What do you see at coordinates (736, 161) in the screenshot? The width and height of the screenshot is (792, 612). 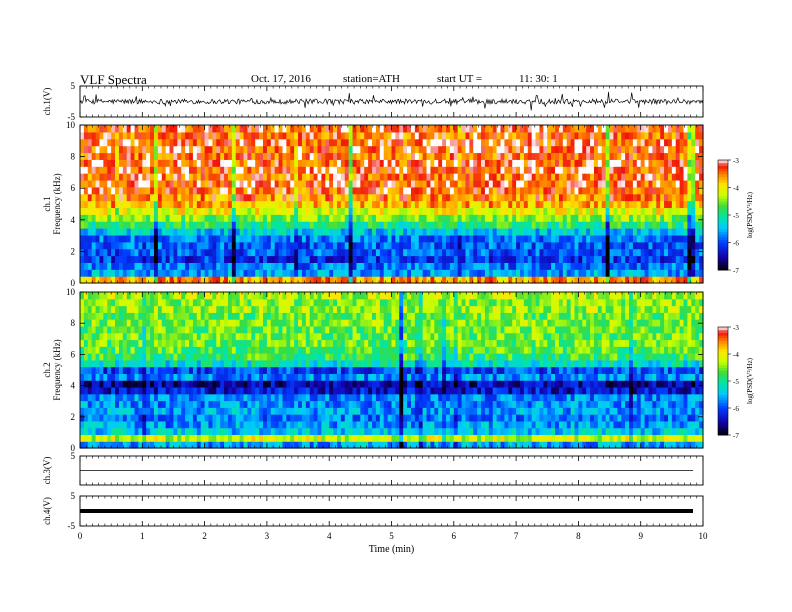 I see `colorbar-tick-label: -3` at bounding box center [736, 161].